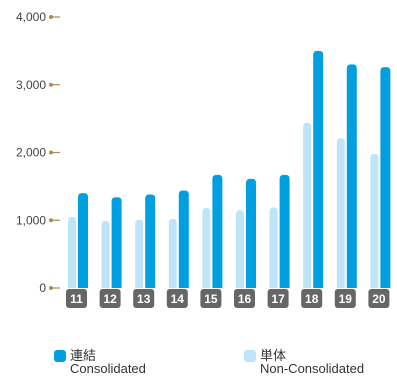 The height and width of the screenshot is (386, 397). Describe the element at coordinates (108, 368) in the screenshot. I see `legend-label-consolidated-en: Consolidated` at that location.